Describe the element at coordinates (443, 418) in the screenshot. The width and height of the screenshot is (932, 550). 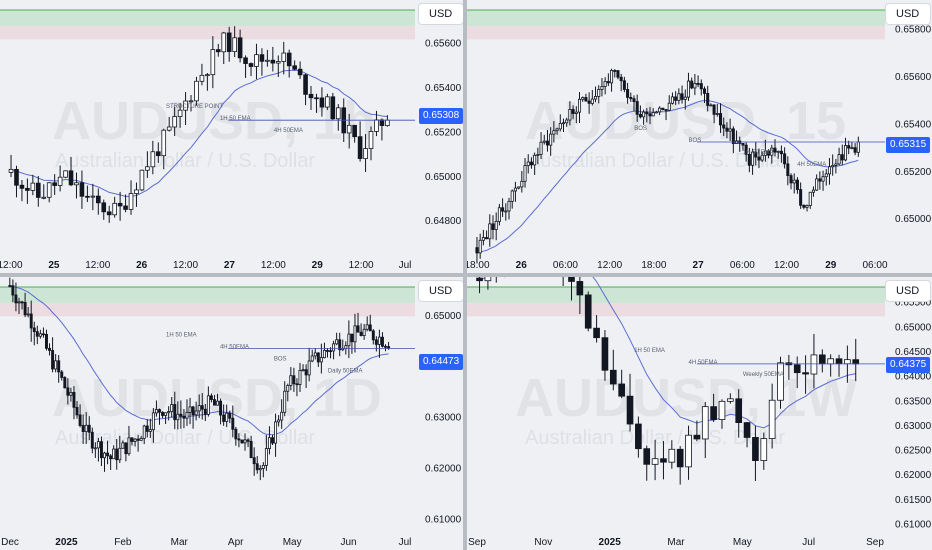
I see `y-axis-tick-label: 0.63000` at that location.